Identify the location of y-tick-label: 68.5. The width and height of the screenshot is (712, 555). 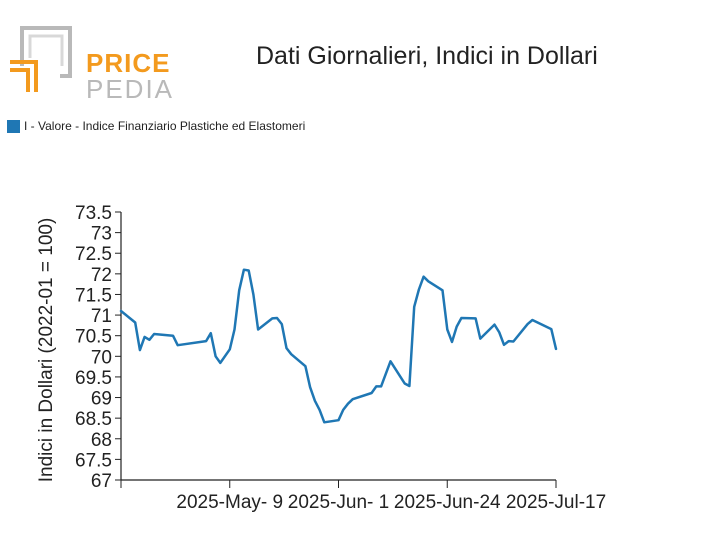
(93, 419).